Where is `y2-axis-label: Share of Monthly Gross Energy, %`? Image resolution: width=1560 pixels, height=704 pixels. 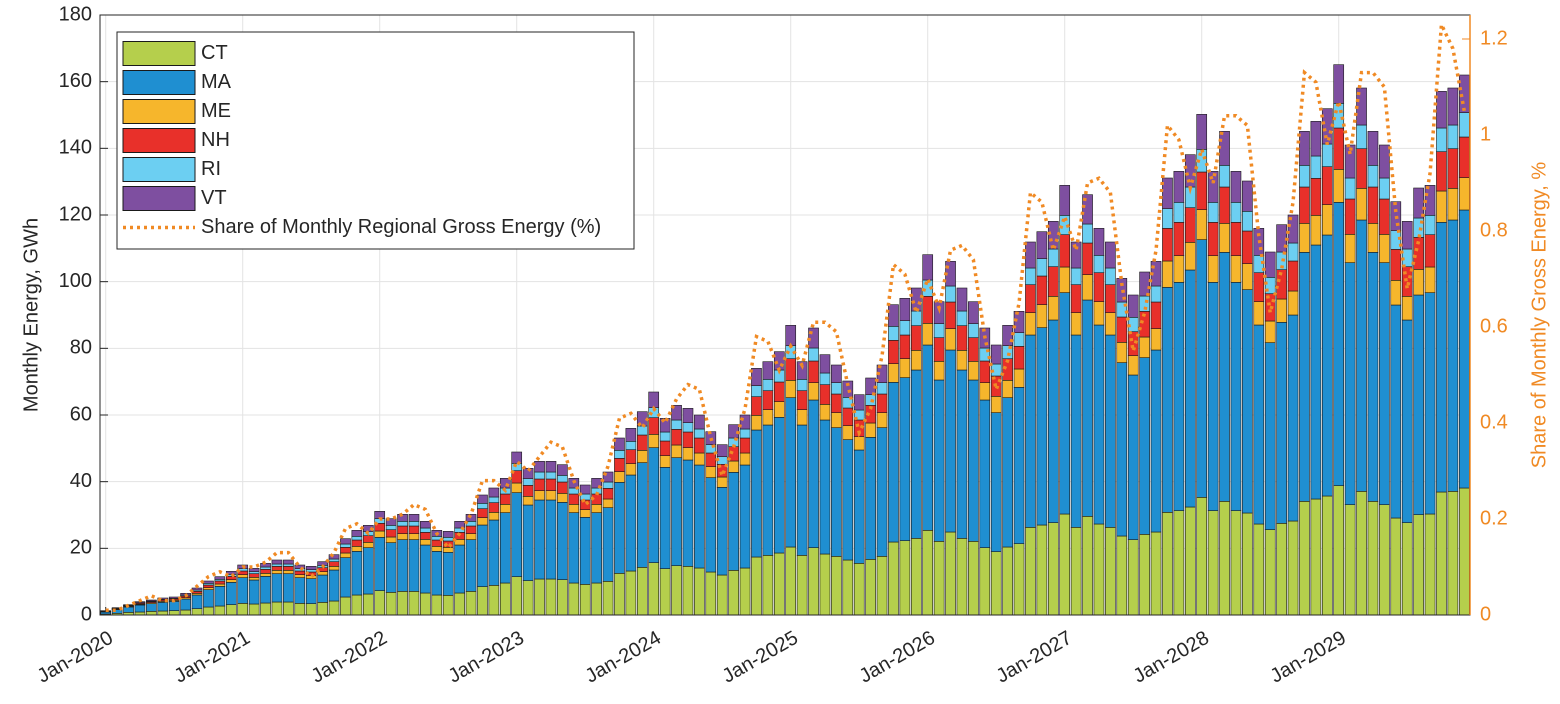 y2-axis-label: Share of Monthly Gross Energy, % is located at coordinates (1539, 315).